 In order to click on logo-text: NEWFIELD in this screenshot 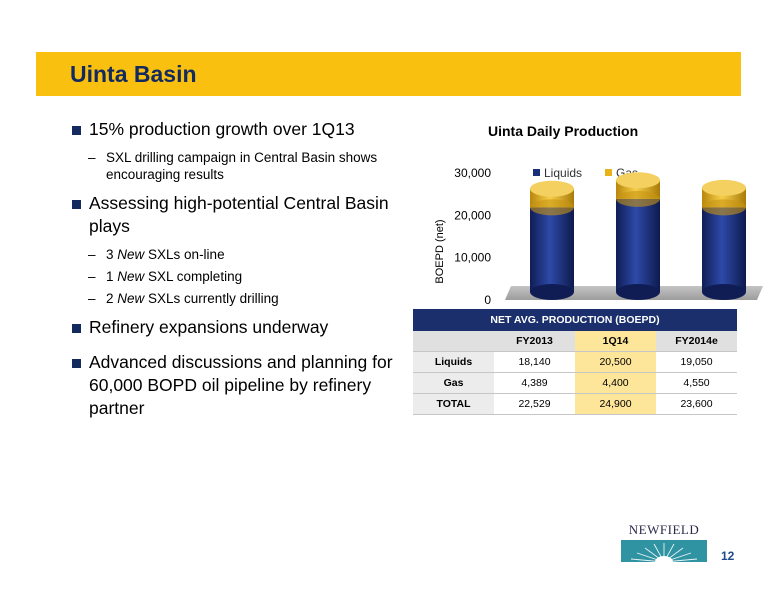, I will do `click(664, 529)`.